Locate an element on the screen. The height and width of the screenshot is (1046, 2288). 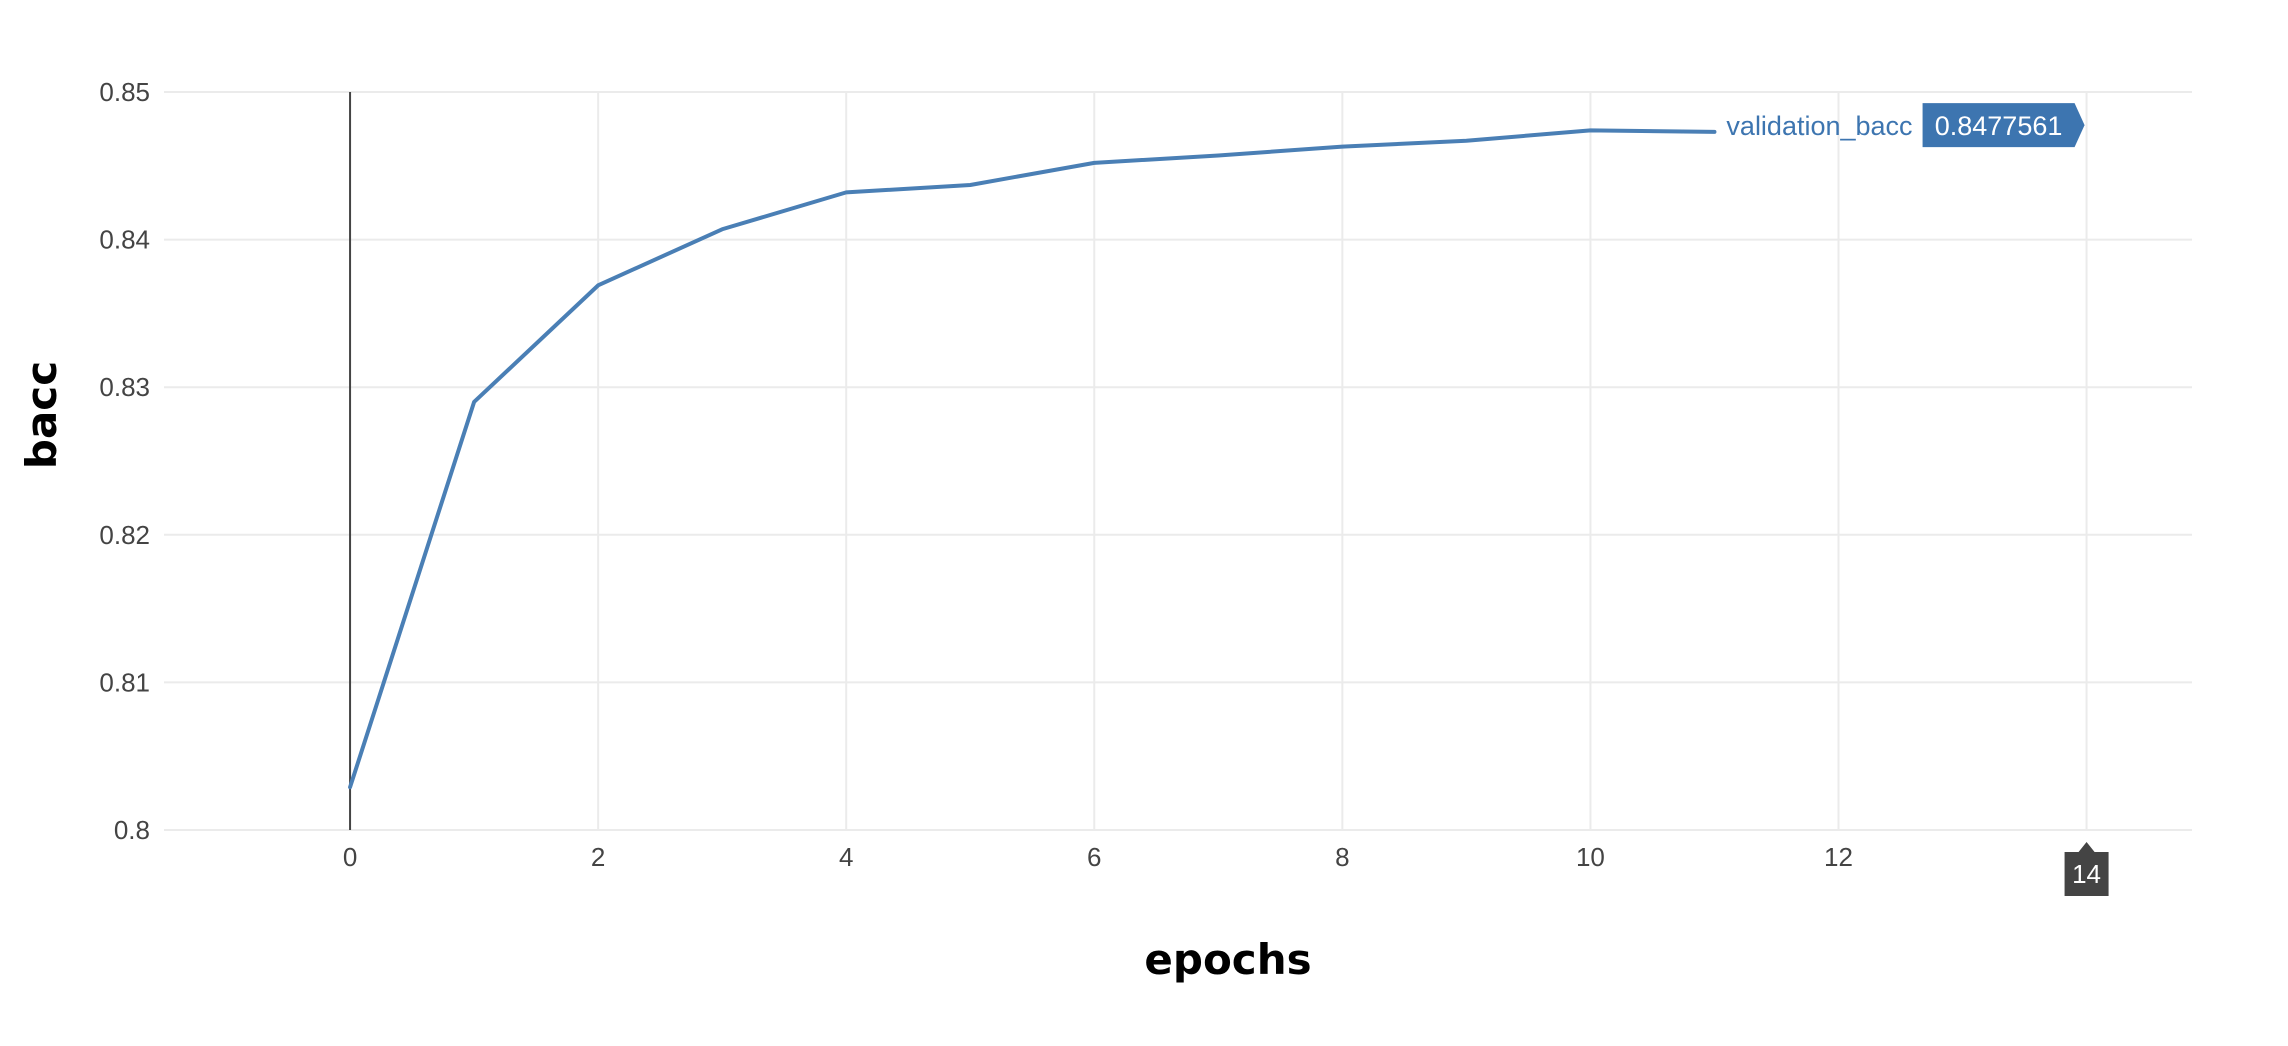
x-tick-label: 0 is located at coordinates (350, 857).